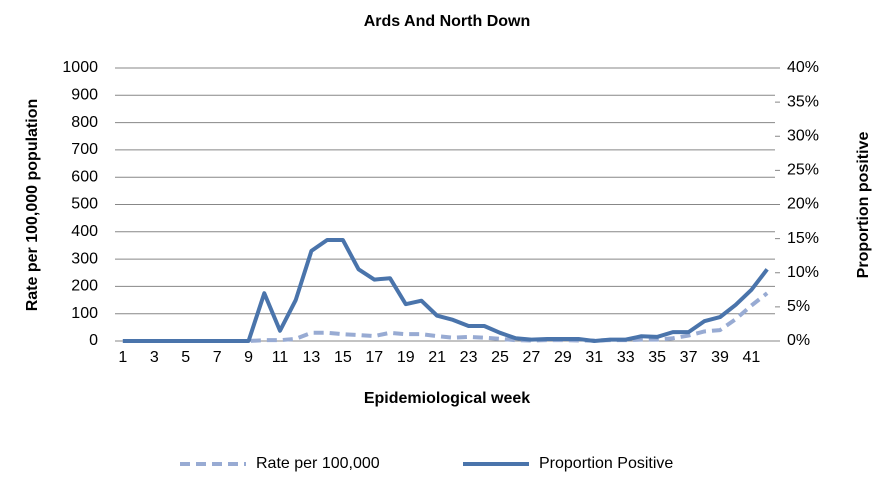  What do you see at coordinates (318, 463) in the screenshot?
I see `legend-label: Rate per 100,000` at bounding box center [318, 463].